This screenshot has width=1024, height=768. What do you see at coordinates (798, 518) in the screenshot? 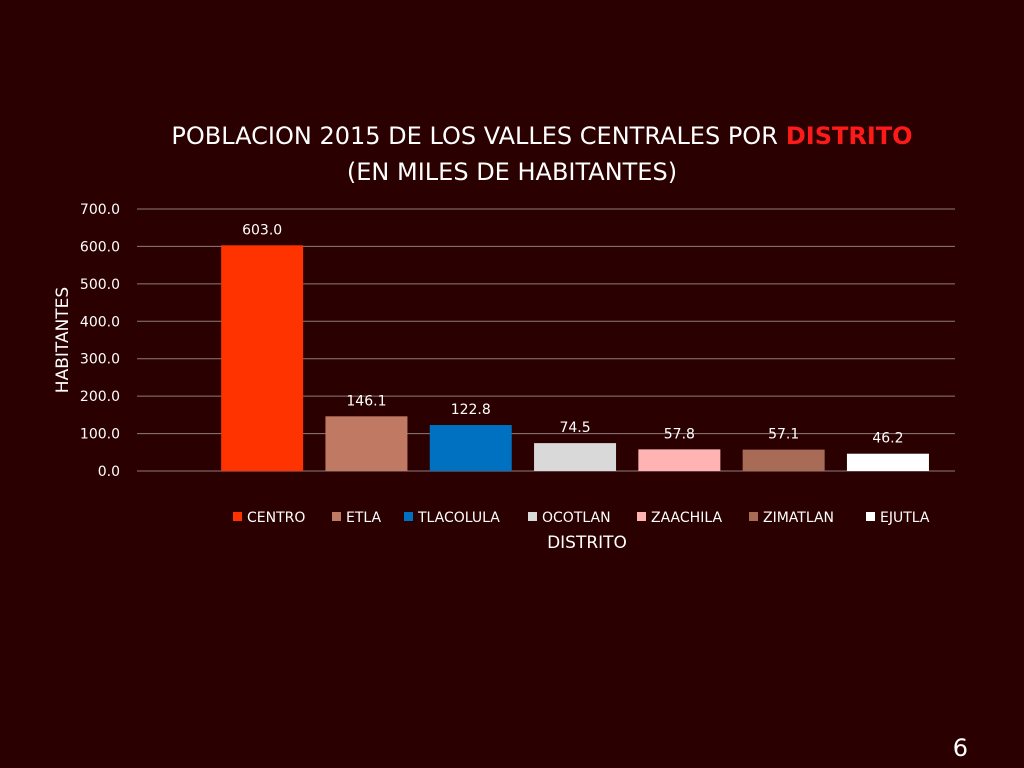
I see `legend-label: ZIMATLAN` at bounding box center [798, 518].